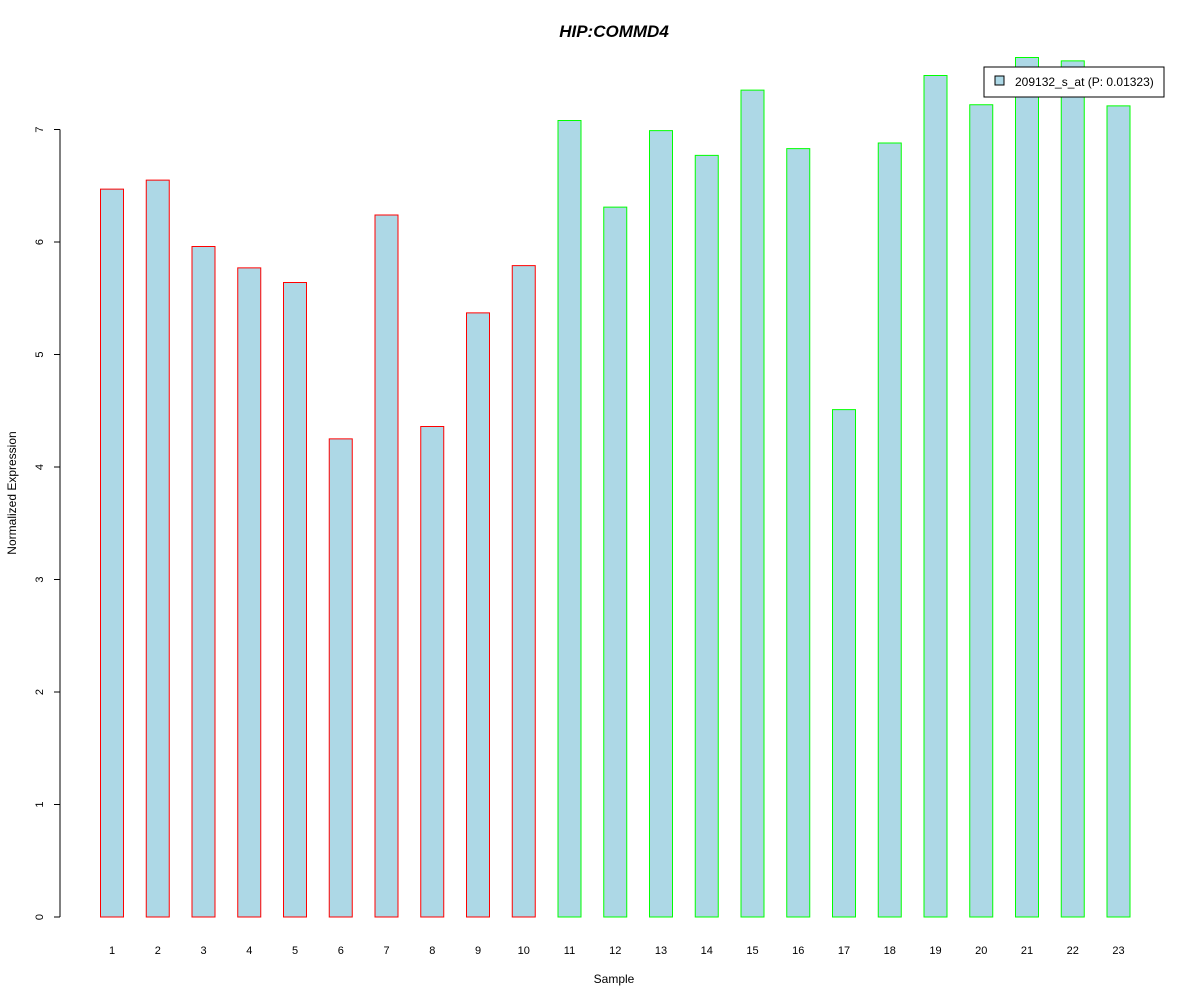  I want to click on x-tick-label: 6, so click(341, 951).